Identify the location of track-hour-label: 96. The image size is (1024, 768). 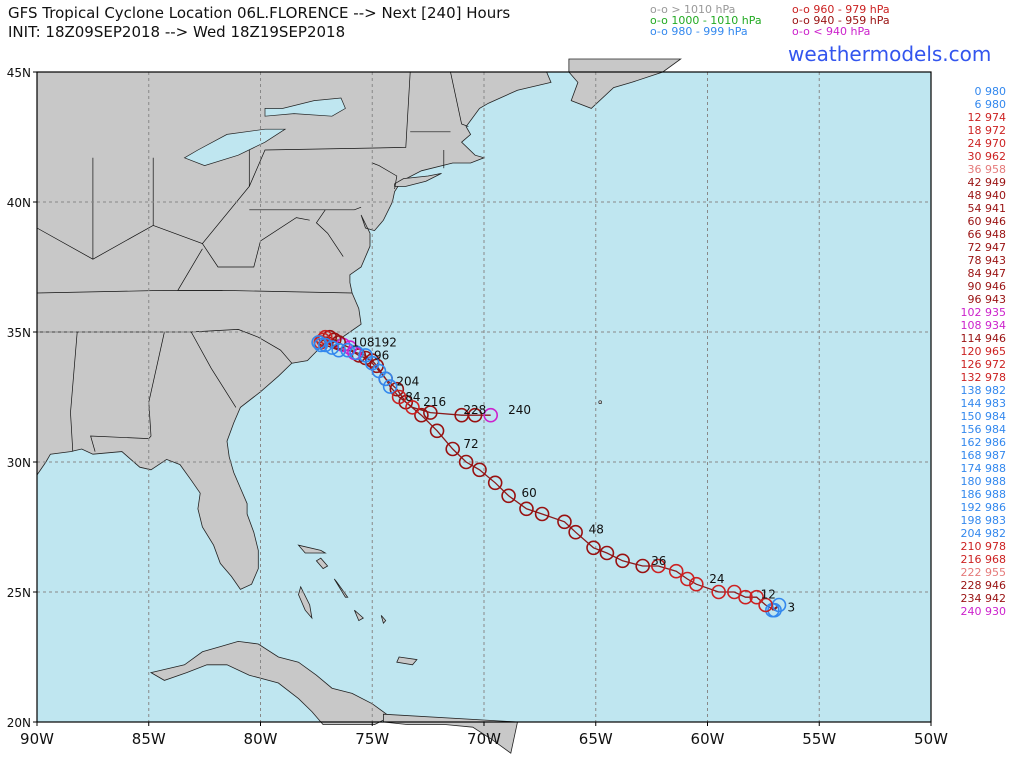
(381, 355).